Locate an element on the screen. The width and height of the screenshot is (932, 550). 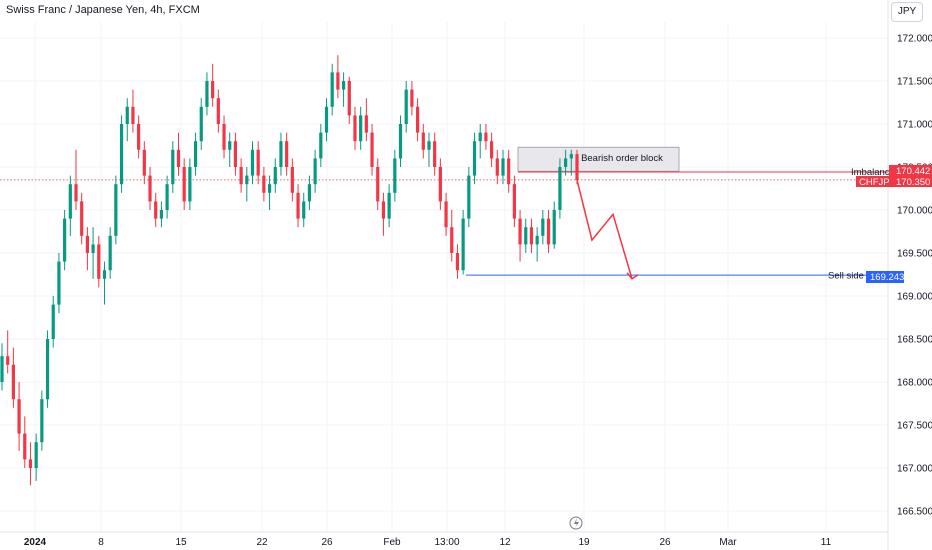
x-tick-label: 26 is located at coordinates (327, 542).